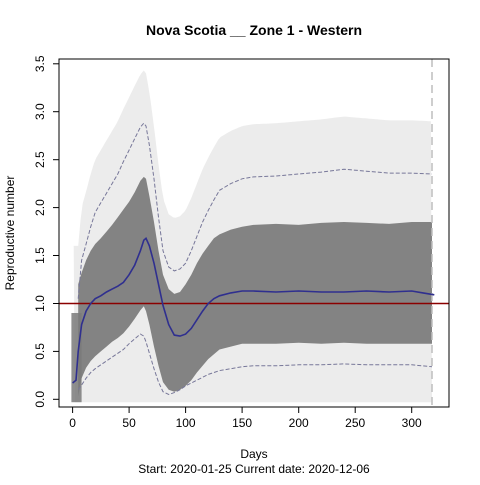 This screenshot has width=480, height=485. Describe the element at coordinates (40, 399) in the screenshot. I see `y-tick-label: 0.0` at that location.